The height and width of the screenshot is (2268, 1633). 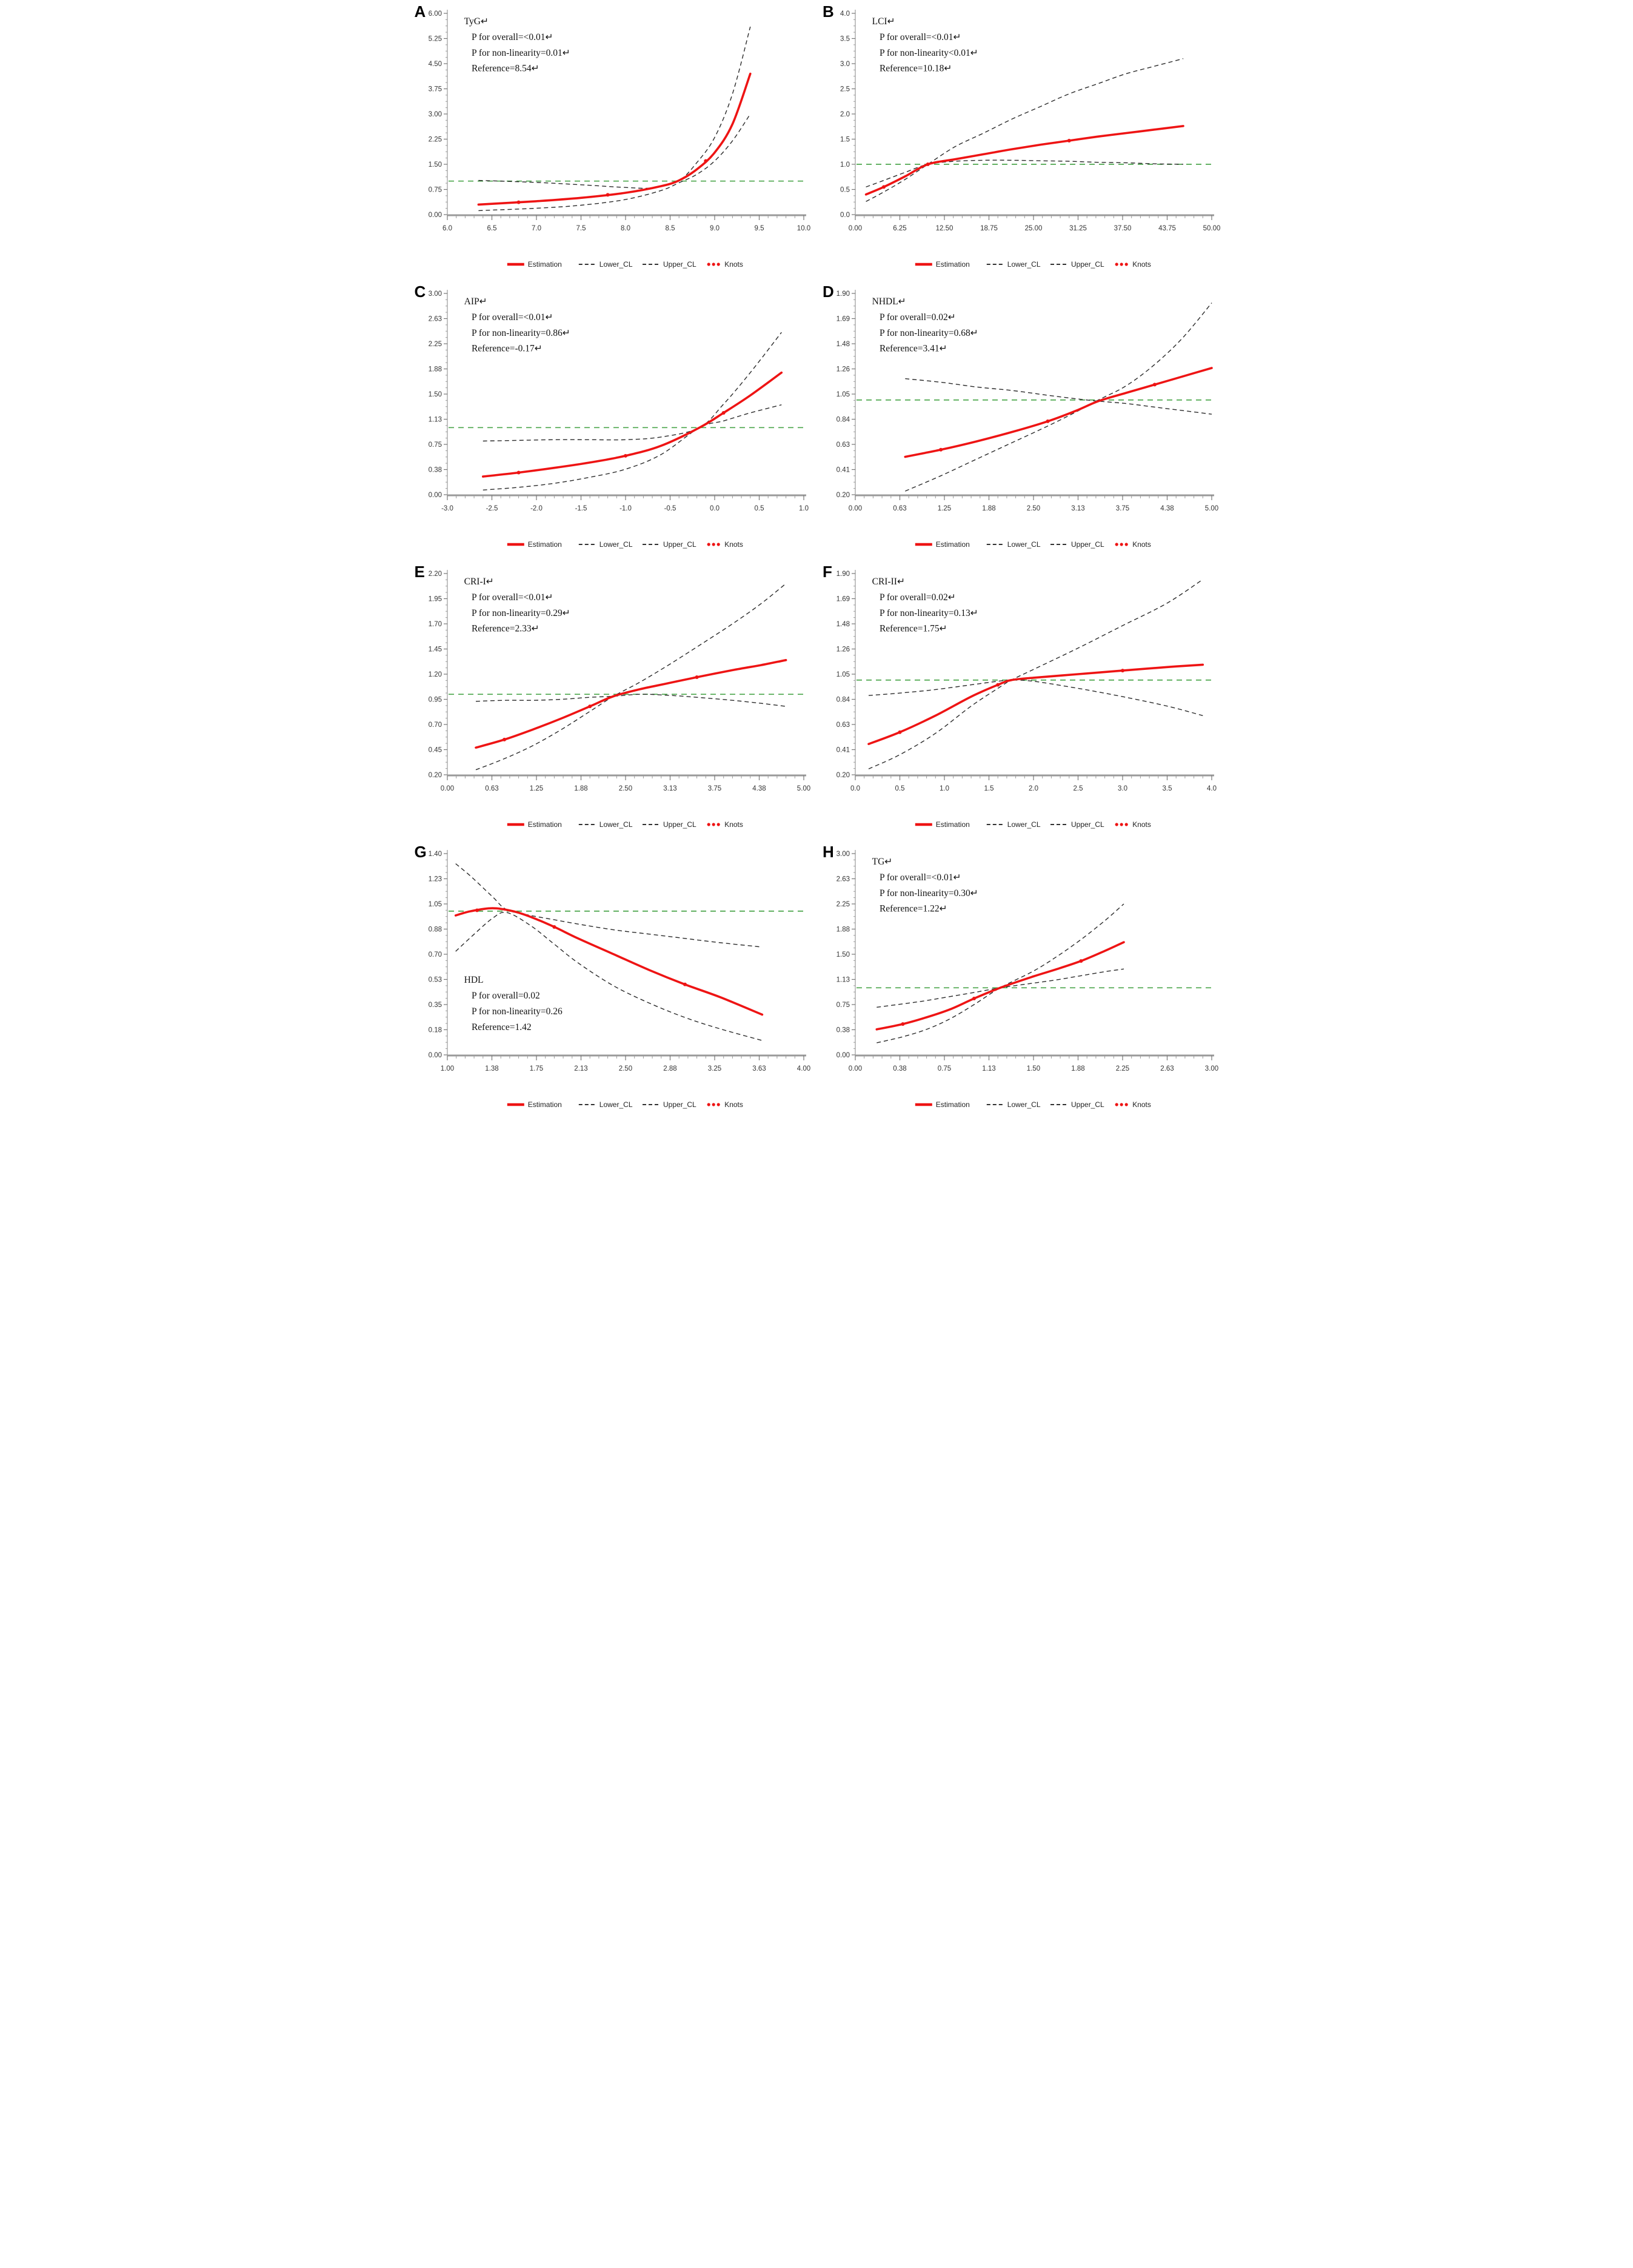 I want to click on x-tick-label: 0.5, so click(x=759, y=509).